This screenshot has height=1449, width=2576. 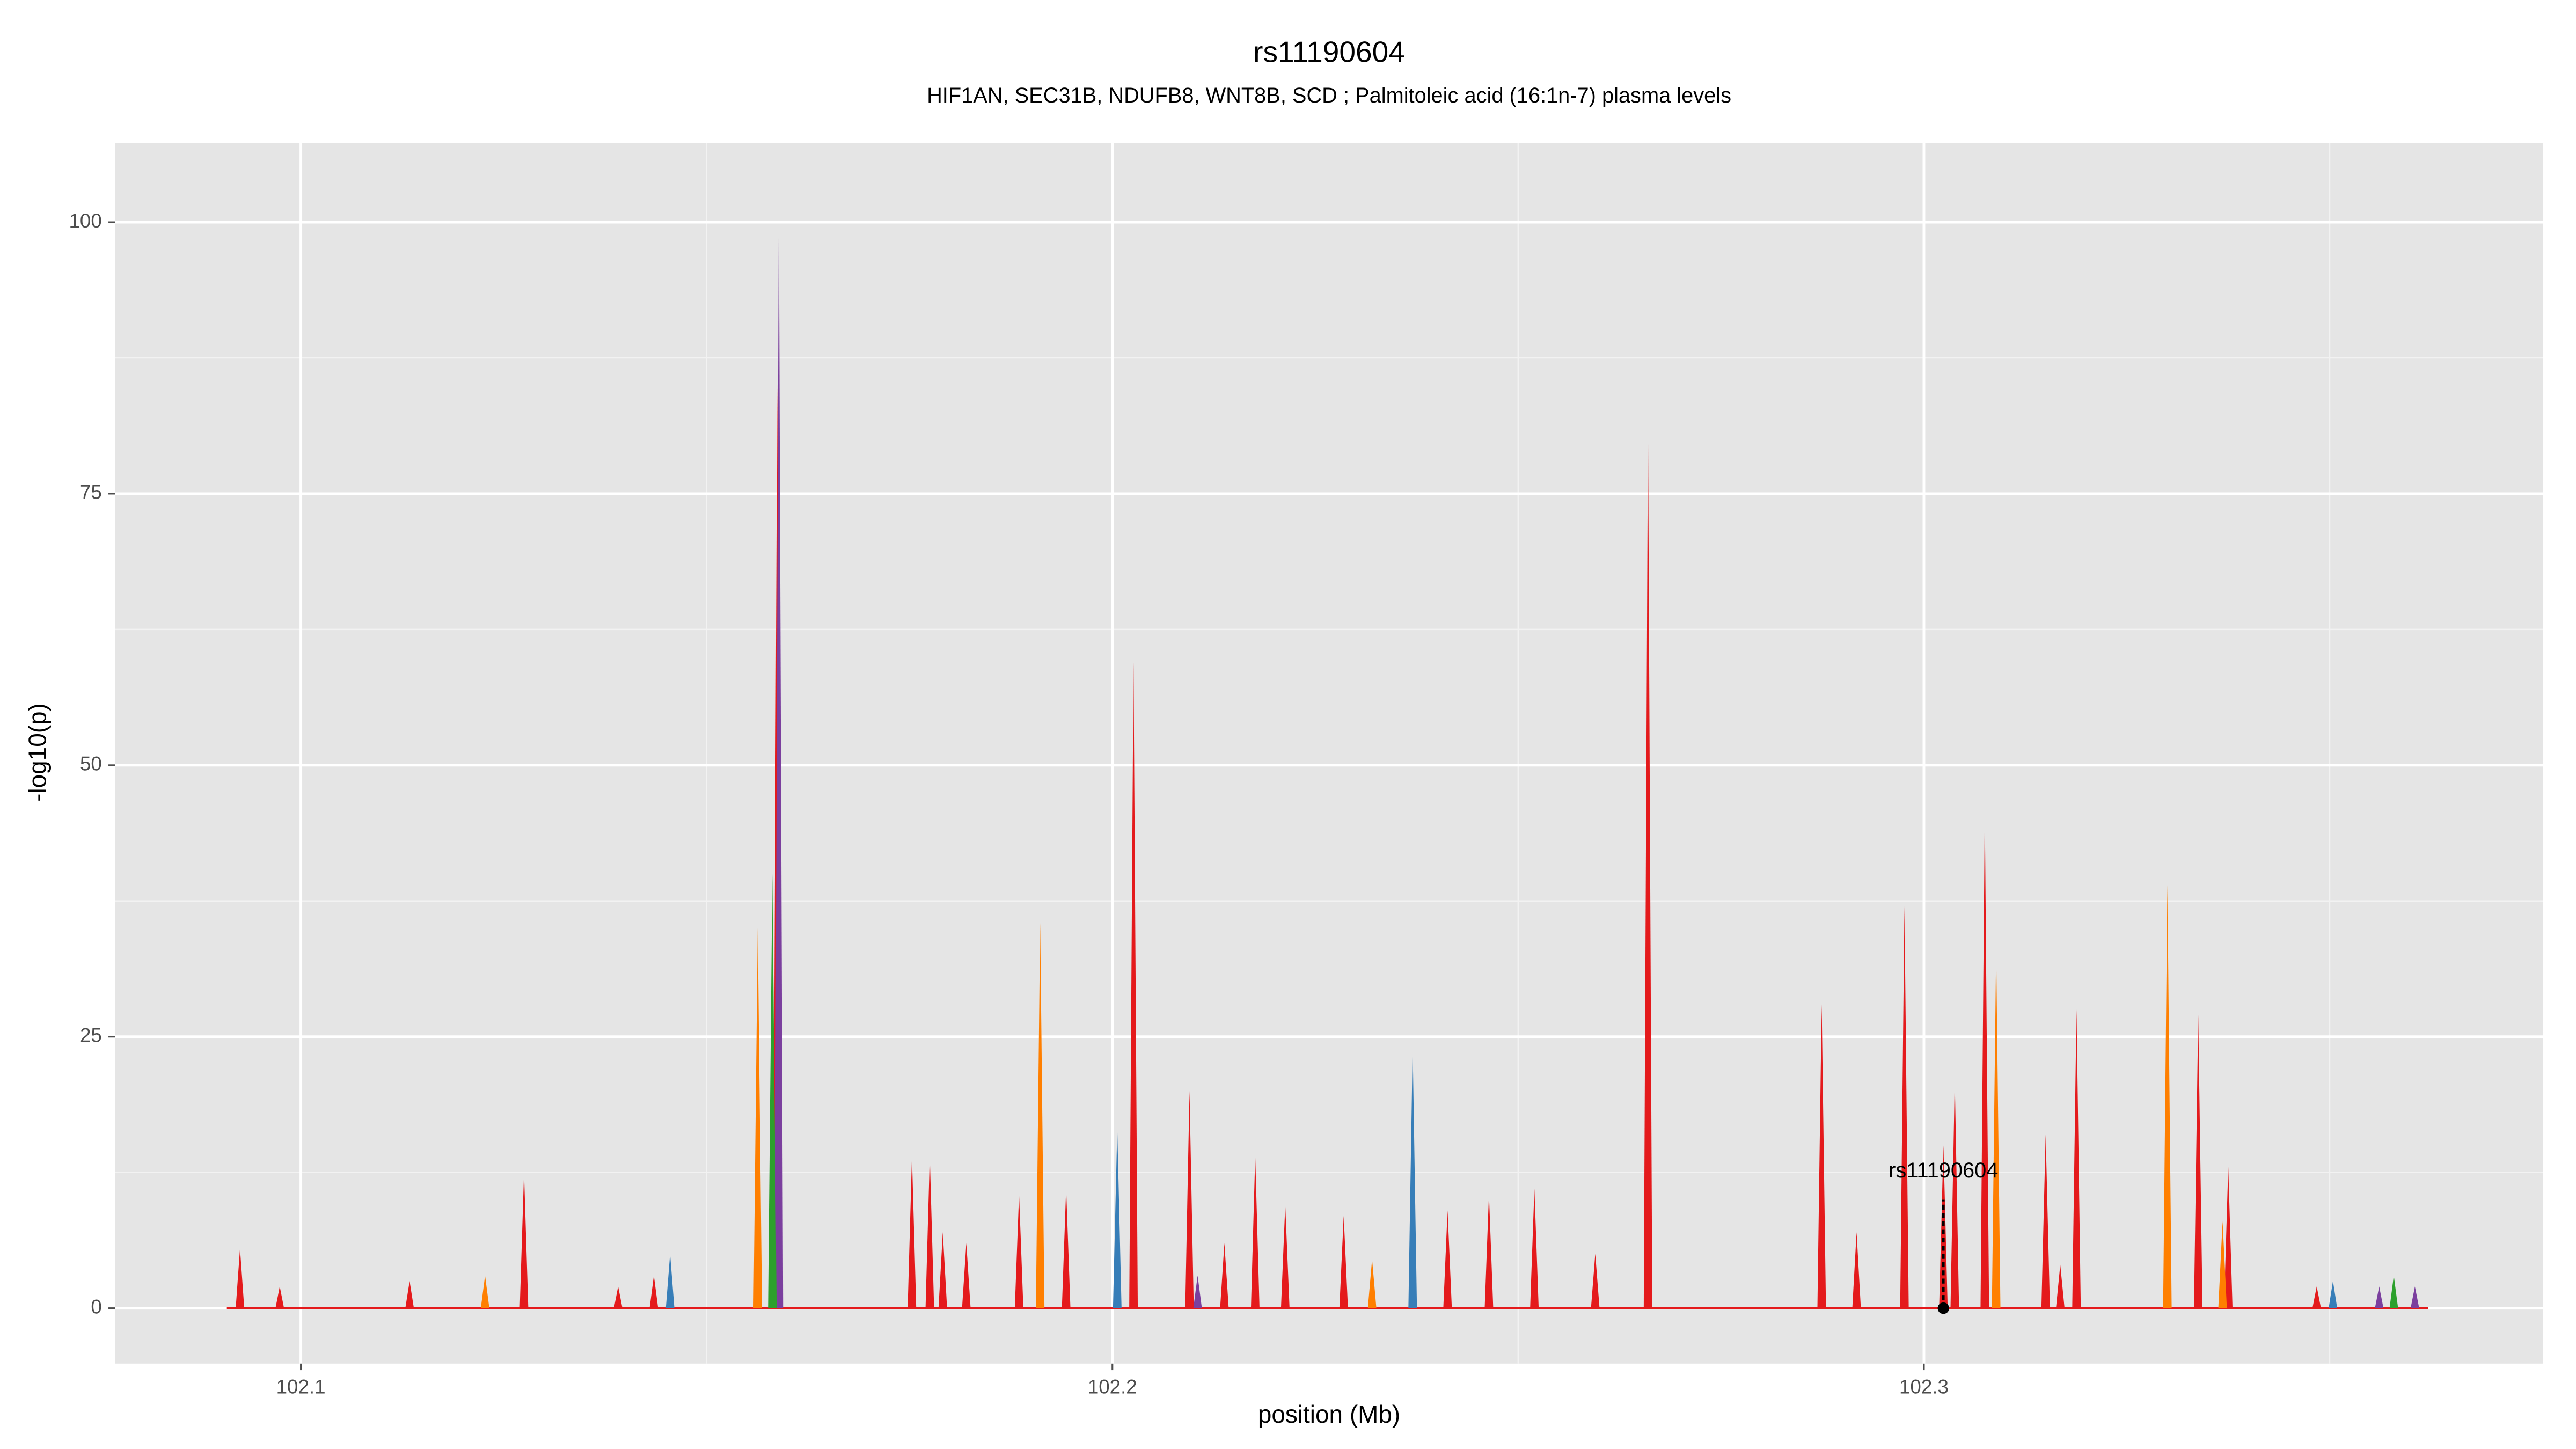 I want to click on y-tick-label: 25, so click(x=91, y=1035).